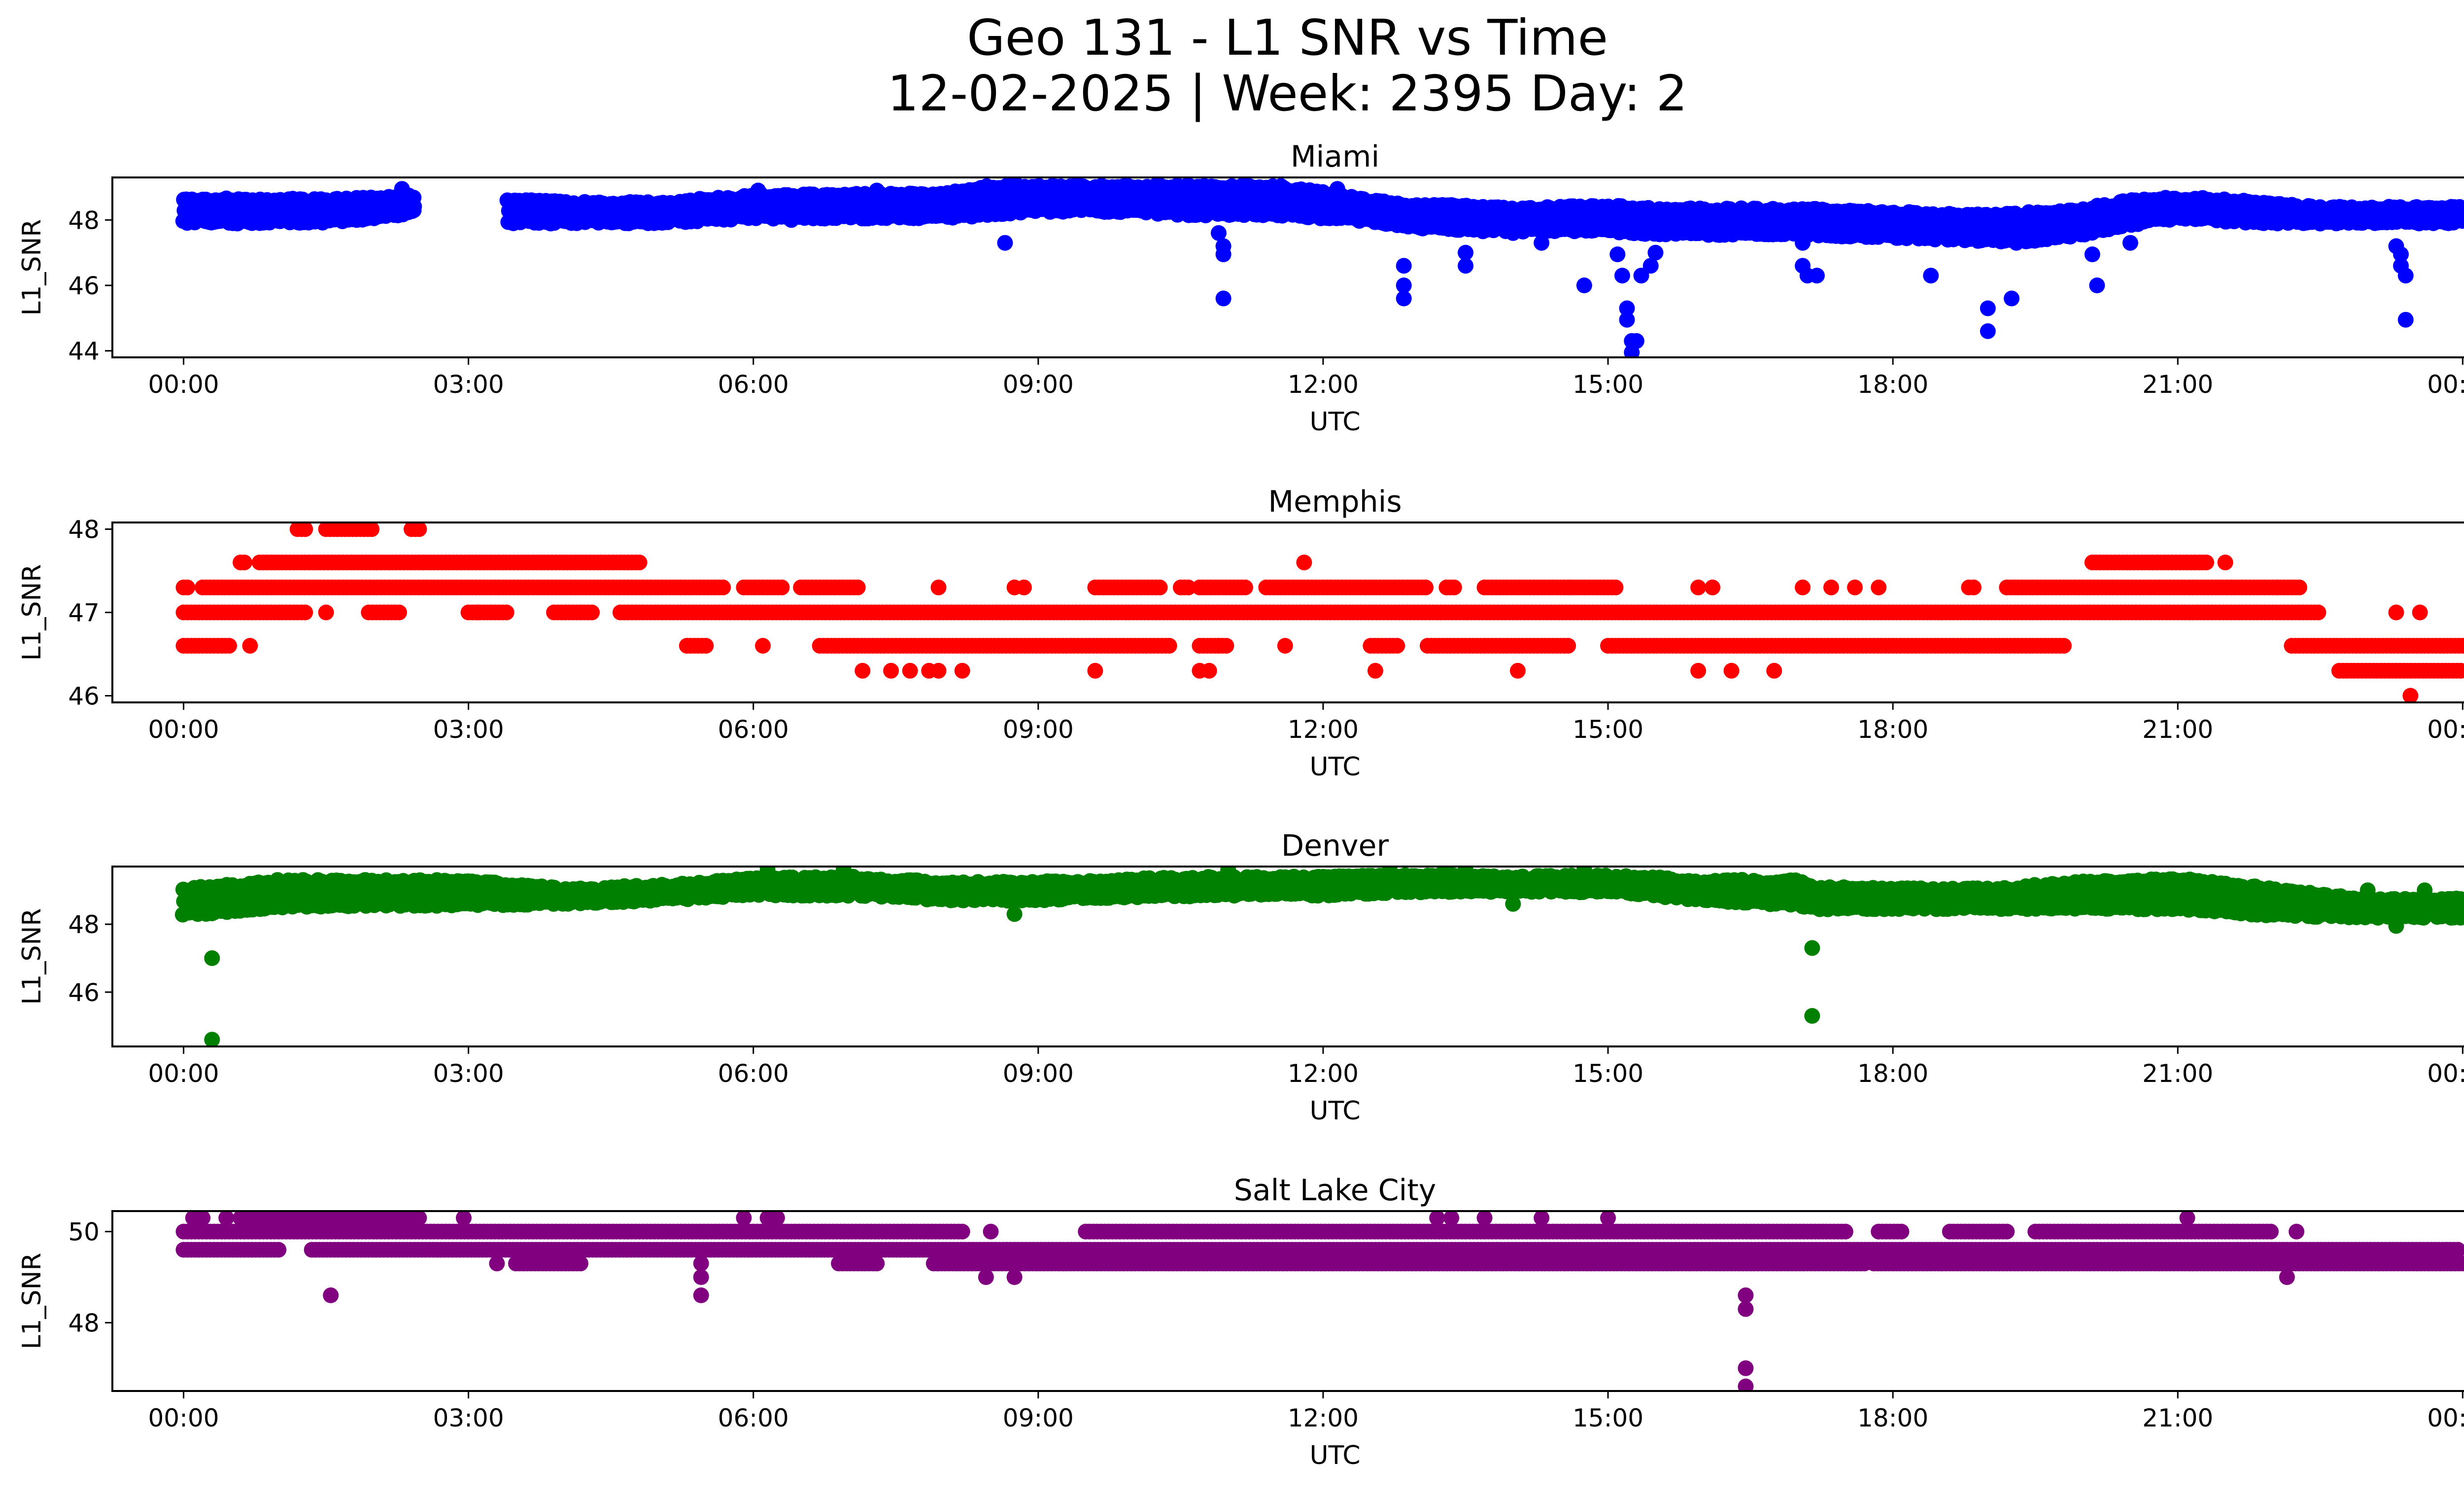 Image resolution: width=2464 pixels, height=1495 pixels. What do you see at coordinates (1892, 729) in the screenshot?
I see `x-tick-label: 18:00` at bounding box center [1892, 729].